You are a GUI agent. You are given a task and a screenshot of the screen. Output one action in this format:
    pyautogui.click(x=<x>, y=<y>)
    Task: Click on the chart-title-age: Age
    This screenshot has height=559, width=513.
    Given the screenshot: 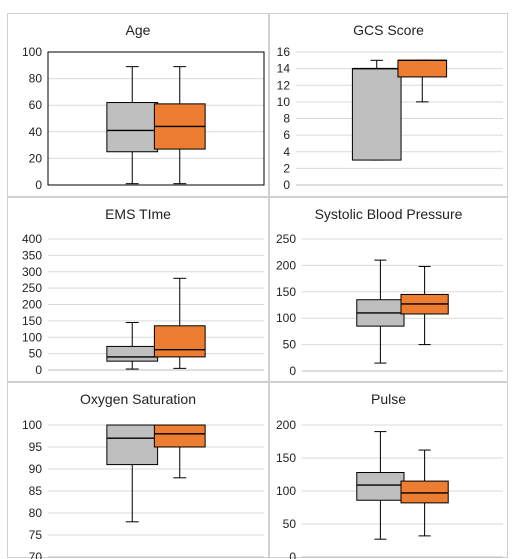 What is the action you would take?
    pyautogui.click(x=138, y=30)
    